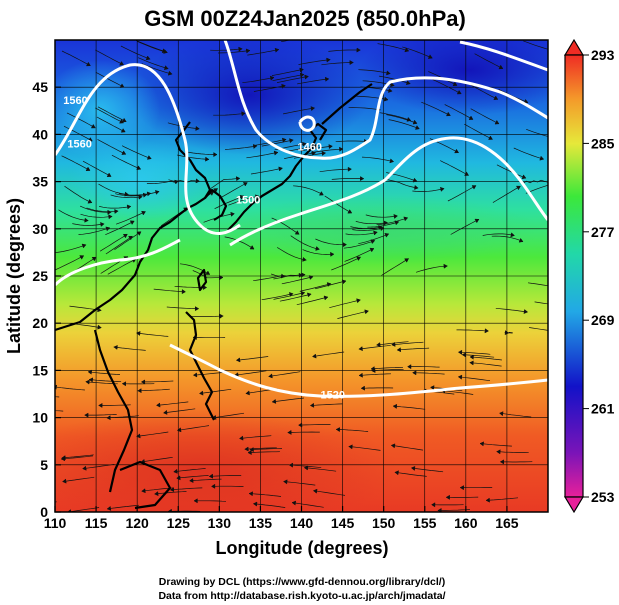 This screenshot has height=605, width=619. What do you see at coordinates (574, 276) in the screenshot?
I see `colorbar-gradient` at bounding box center [574, 276].